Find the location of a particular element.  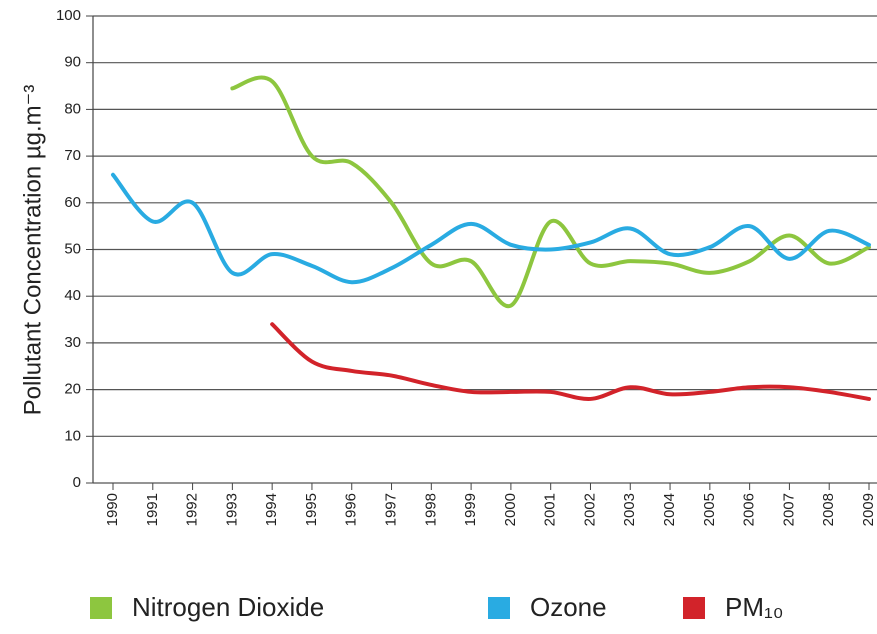

x-tick-label: 1991 is located at coordinates (152, 509).